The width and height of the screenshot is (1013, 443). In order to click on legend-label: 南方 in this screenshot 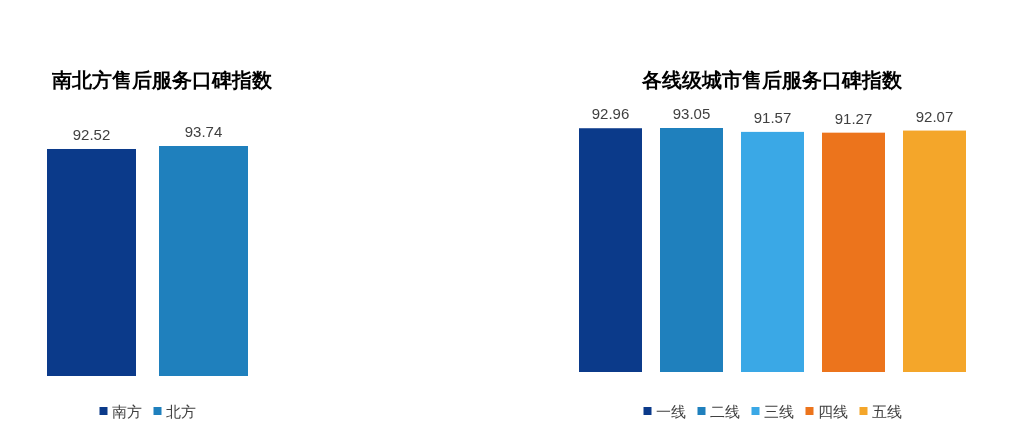, I will do `click(126, 411)`.